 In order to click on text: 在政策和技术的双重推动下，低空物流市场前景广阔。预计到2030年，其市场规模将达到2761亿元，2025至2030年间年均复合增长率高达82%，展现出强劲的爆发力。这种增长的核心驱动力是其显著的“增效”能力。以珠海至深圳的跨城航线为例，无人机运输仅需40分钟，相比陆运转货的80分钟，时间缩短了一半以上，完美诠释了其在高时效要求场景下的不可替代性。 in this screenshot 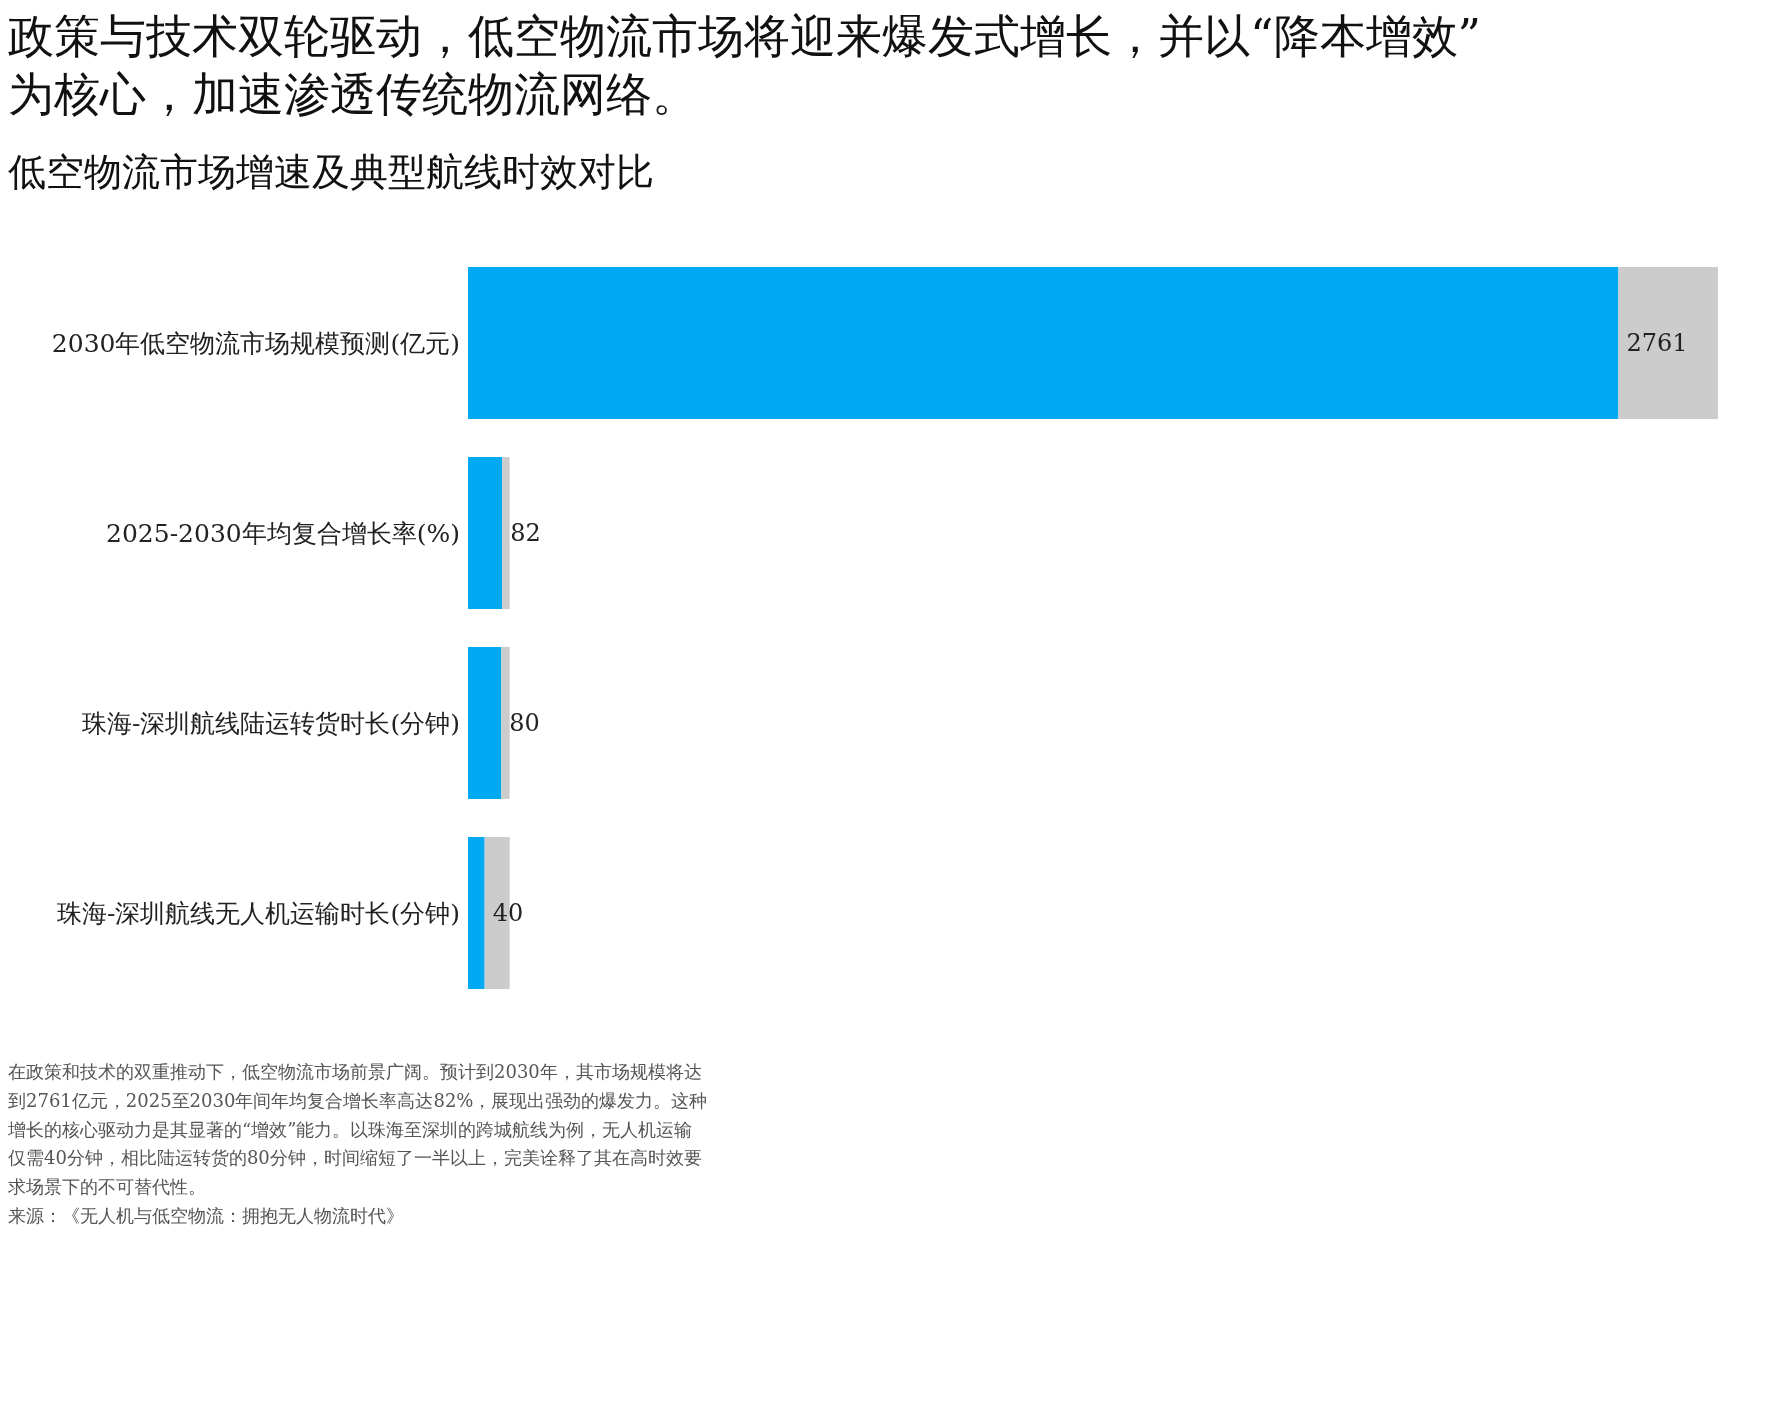, I will do `click(358, 1130)`.